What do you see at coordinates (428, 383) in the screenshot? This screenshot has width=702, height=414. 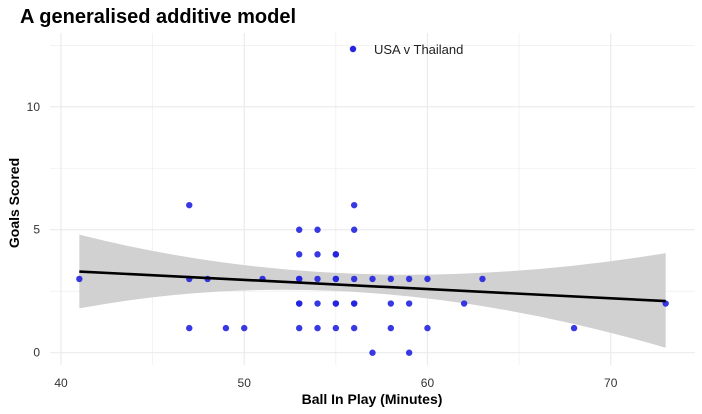 I see `x-tick-label: 60` at bounding box center [428, 383].